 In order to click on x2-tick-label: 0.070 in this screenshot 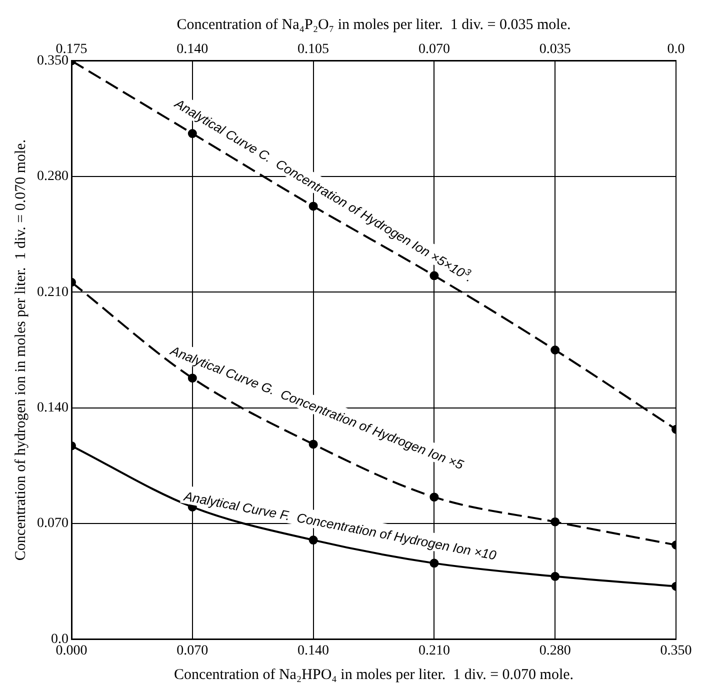, I will do `click(434, 50)`.